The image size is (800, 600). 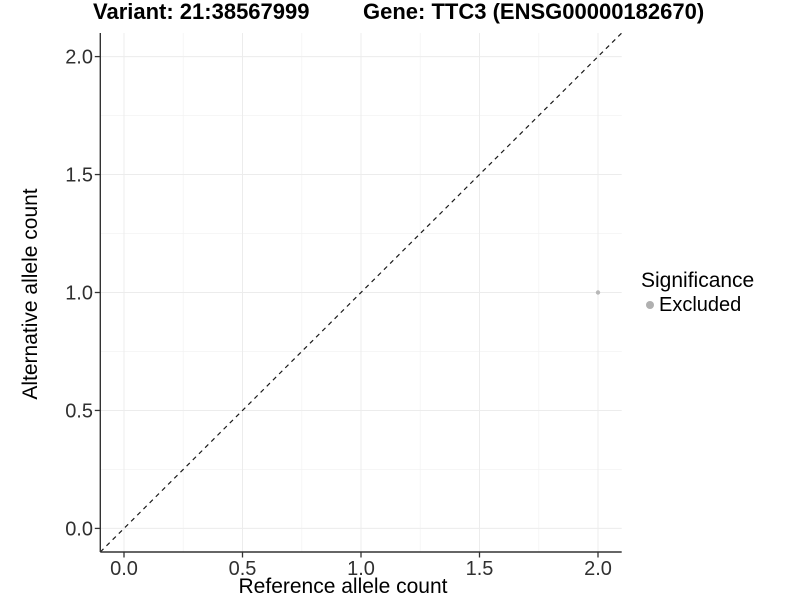 I want to click on plot-title-gene: Gene: TTC3 (ENSG00000182670), so click(x=534, y=12).